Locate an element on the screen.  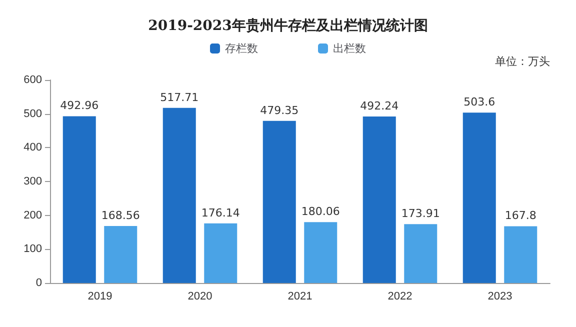
data-label: 503.6 is located at coordinates (480, 102).